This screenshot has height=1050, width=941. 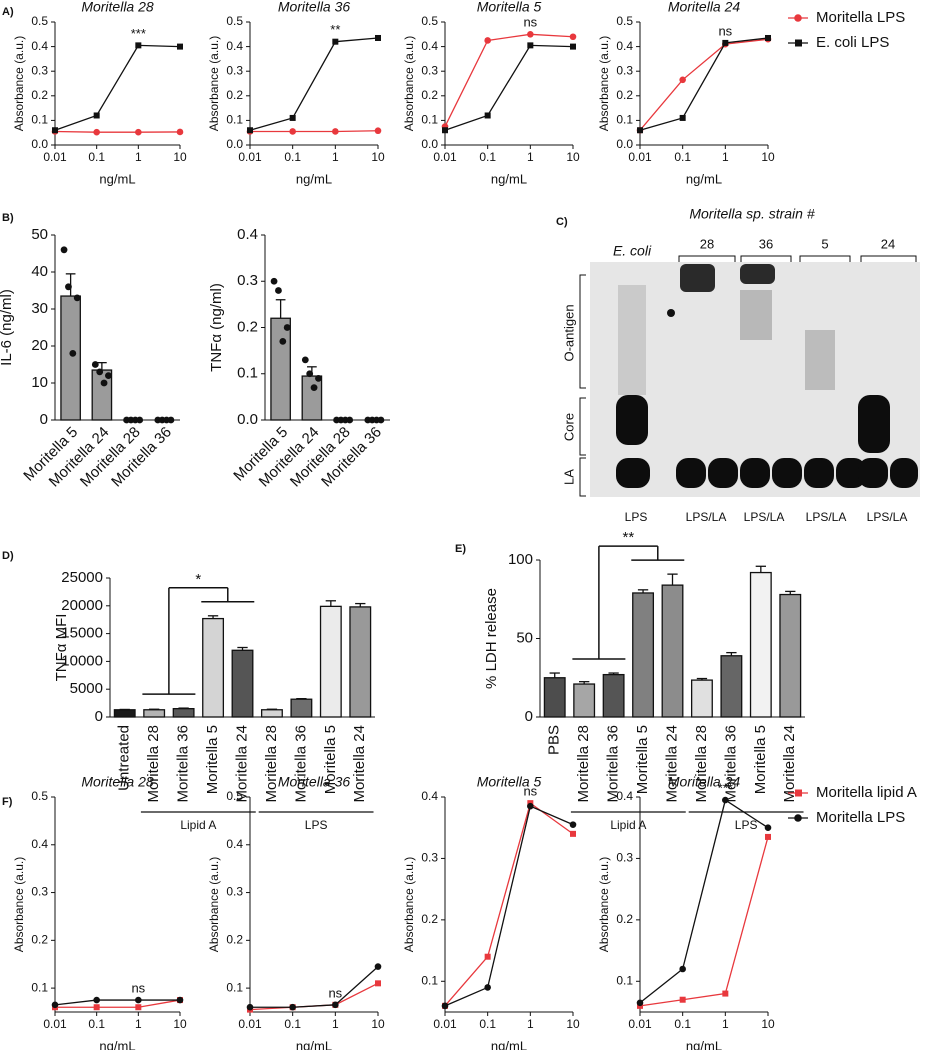 What do you see at coordinates (582, 385) in the screenshot?
I see `region-brackets` at bounding box center [582, 385].